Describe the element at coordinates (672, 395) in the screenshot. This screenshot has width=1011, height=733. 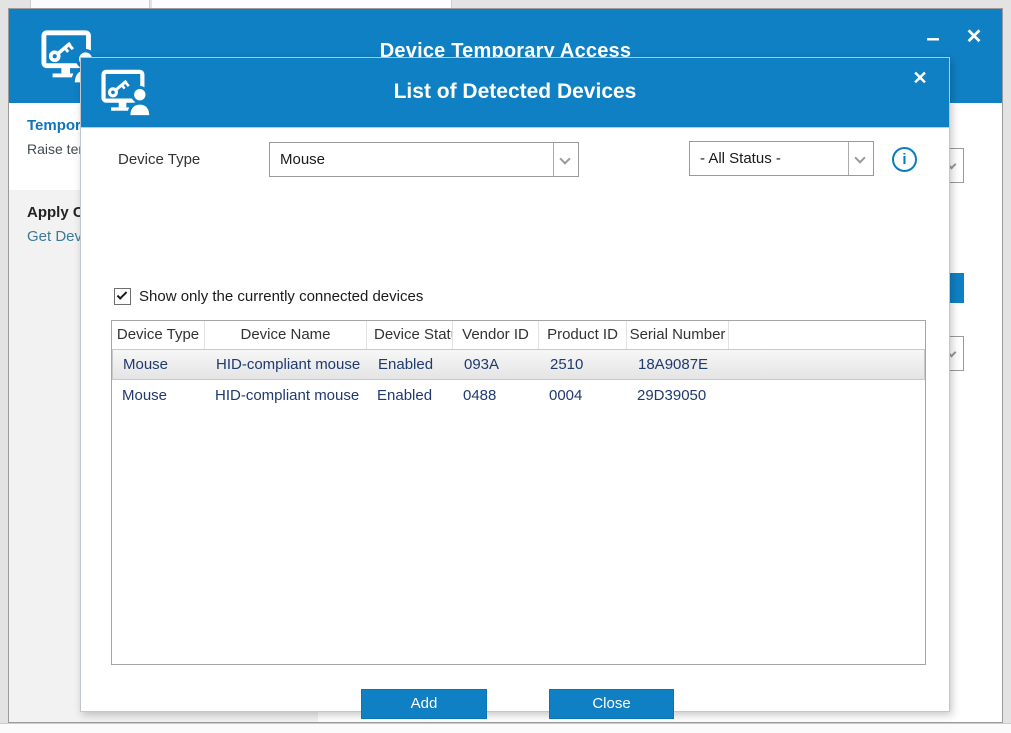
I see `cell-serial-number: 29D39050` at that location.